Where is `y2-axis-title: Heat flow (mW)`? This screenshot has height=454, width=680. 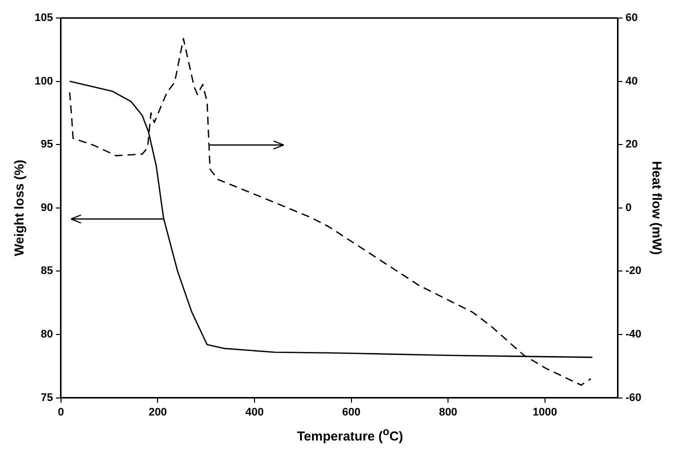
y2-axis-title: Heat flow (mW) is located at coordinates (657, 207).